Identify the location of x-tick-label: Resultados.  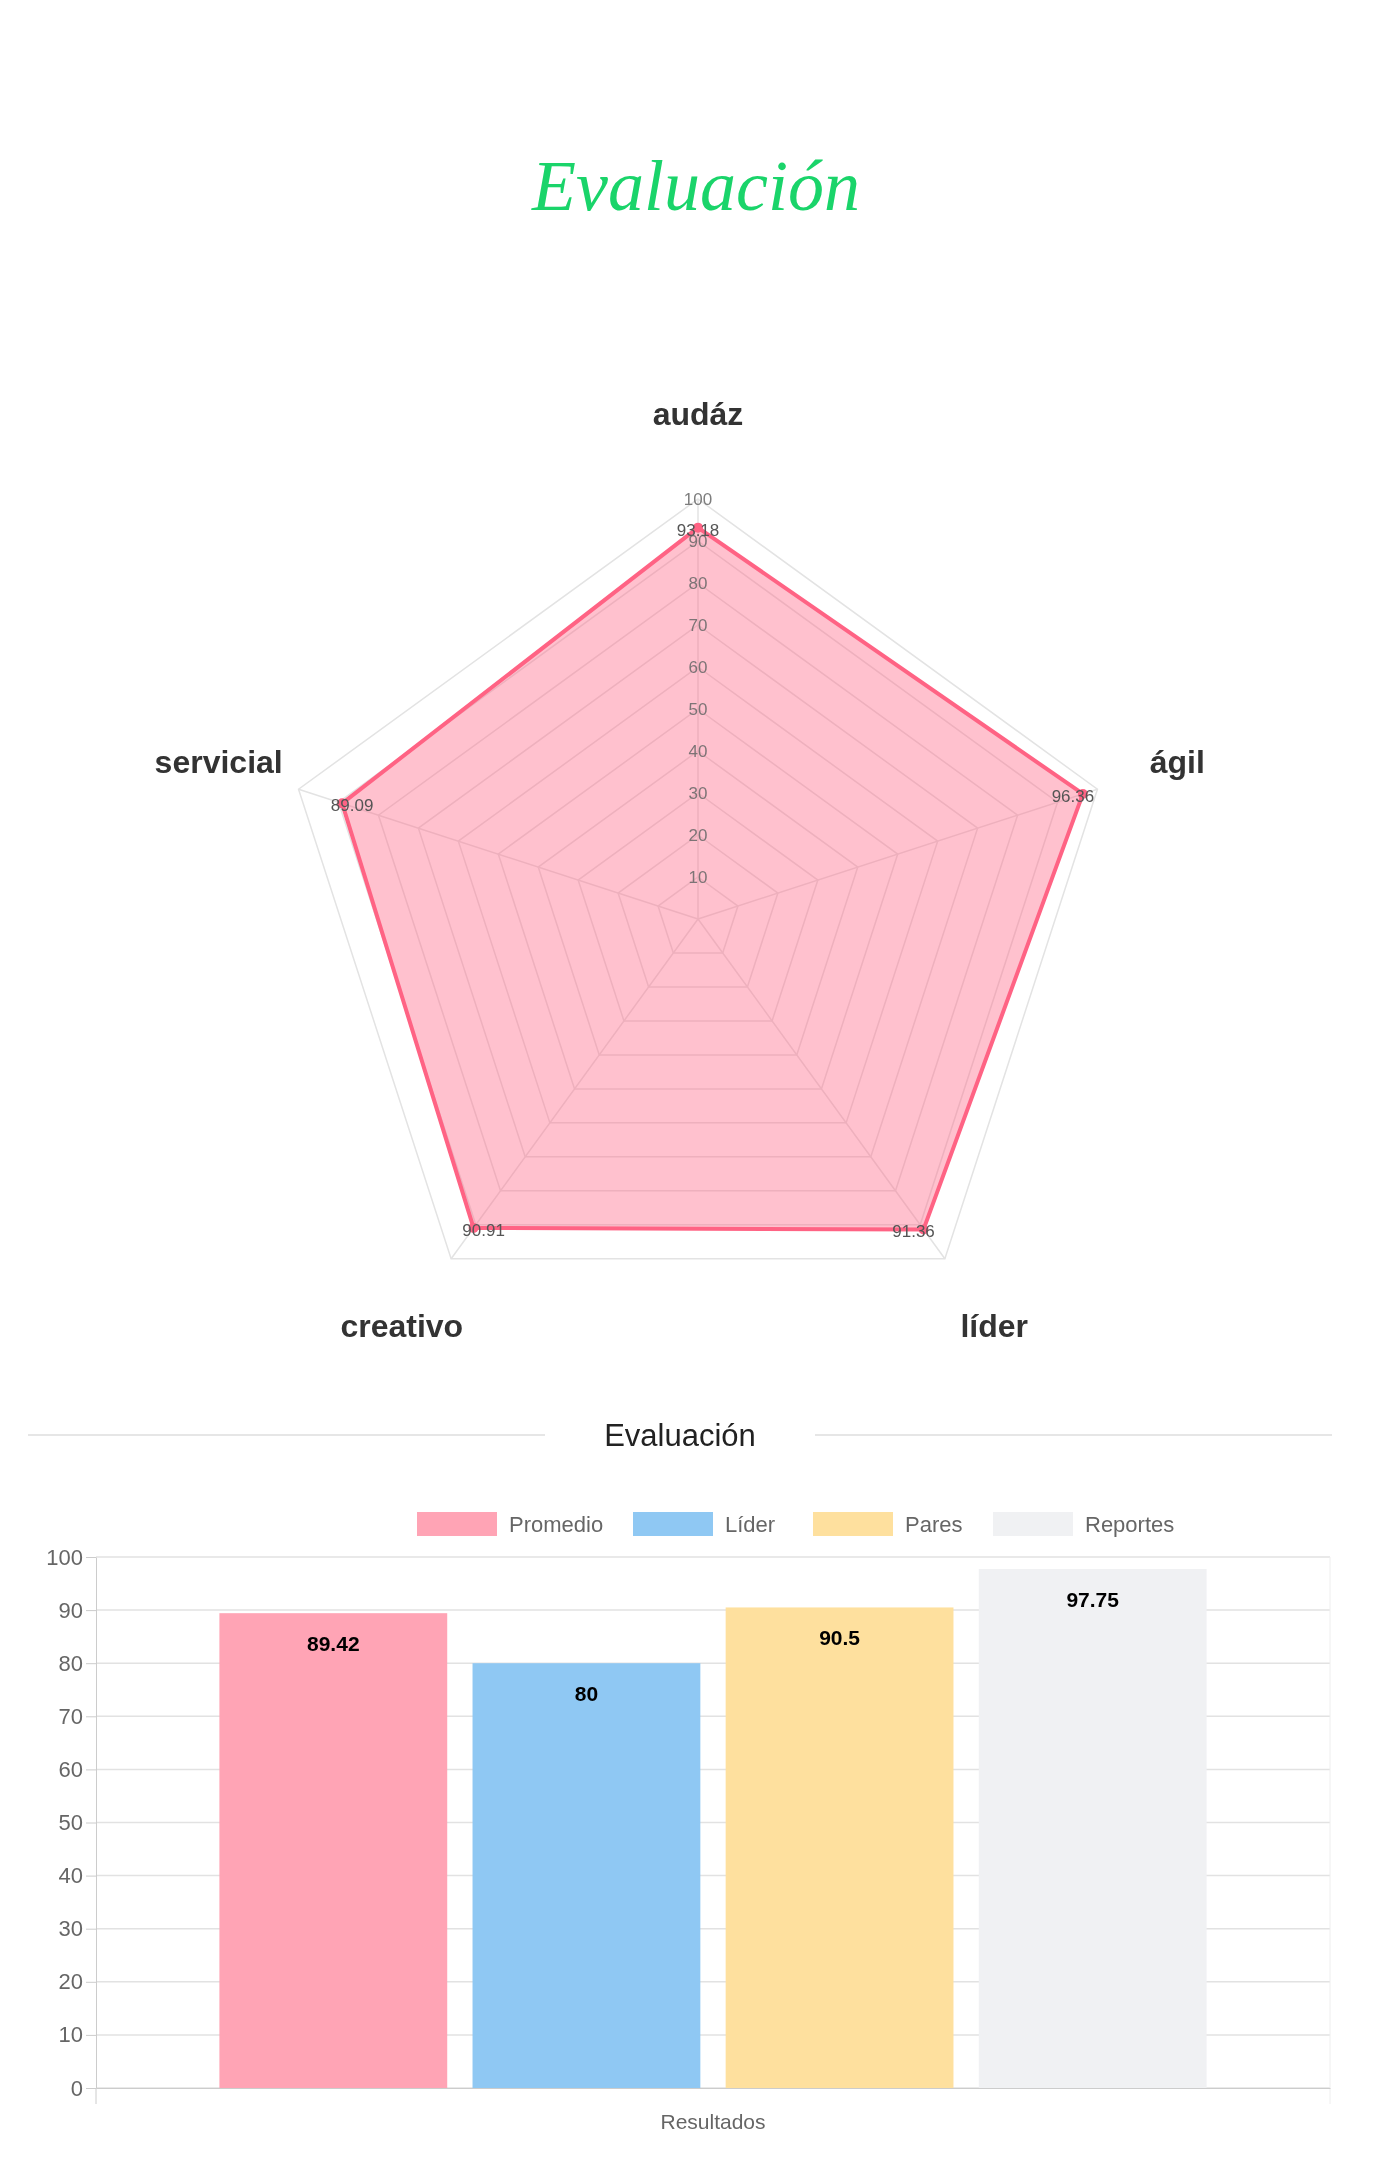
(713, 2121).